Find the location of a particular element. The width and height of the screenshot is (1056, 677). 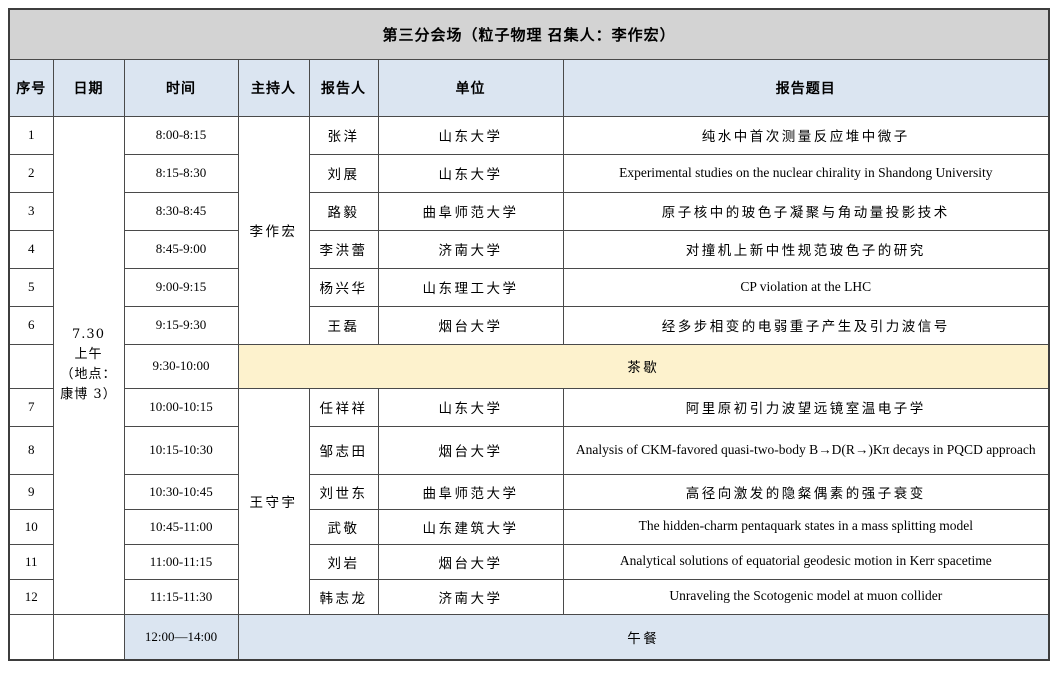

row-1-no: 1 is located at coordinates (31, 135).